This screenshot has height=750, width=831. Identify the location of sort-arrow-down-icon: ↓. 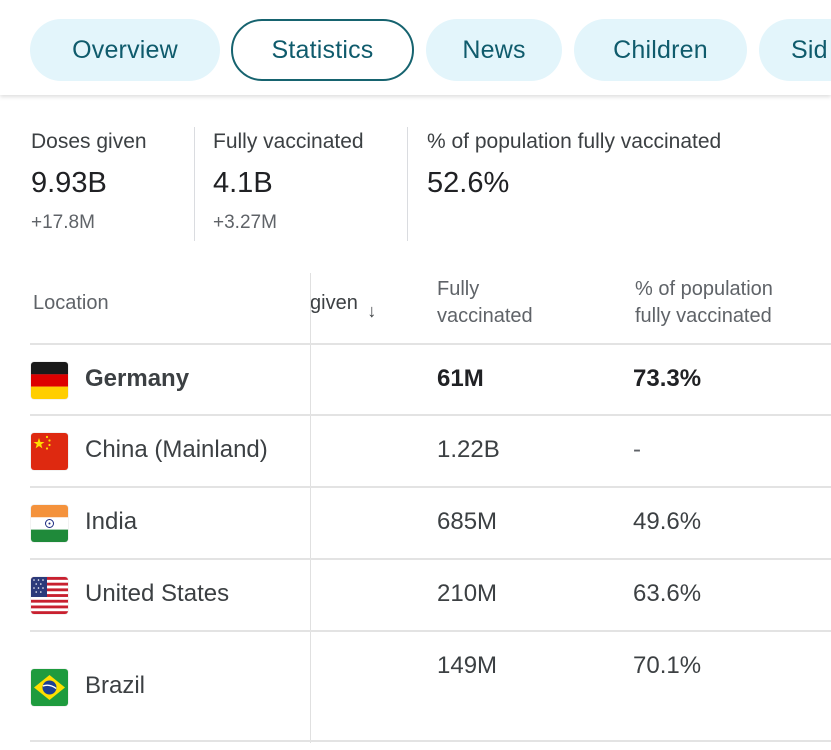
(372, 311).